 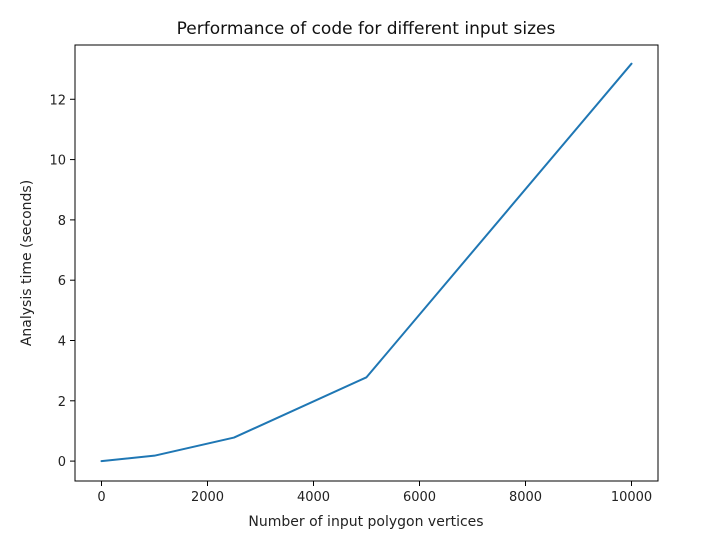 I want to click on y-tick-label: 6, so click(x=62, y=281).